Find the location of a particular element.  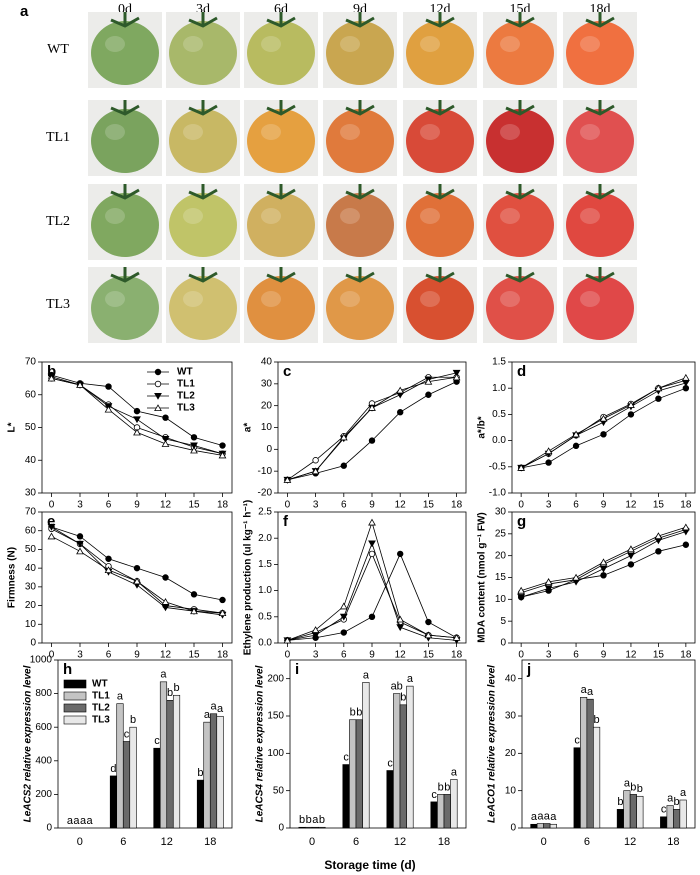

y-tick-label: 10 is located at coordinates (31, 624).